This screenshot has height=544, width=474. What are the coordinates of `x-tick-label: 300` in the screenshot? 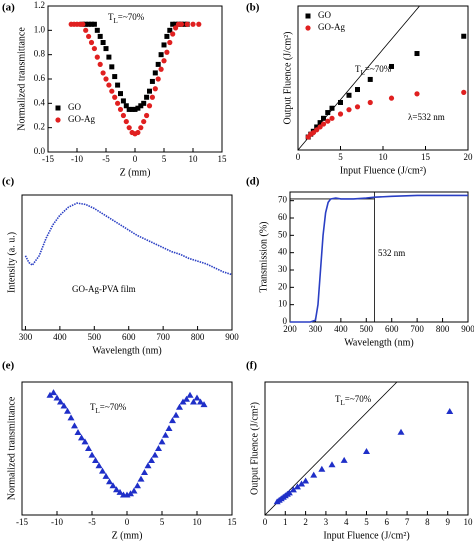 It's located at (316, 329).